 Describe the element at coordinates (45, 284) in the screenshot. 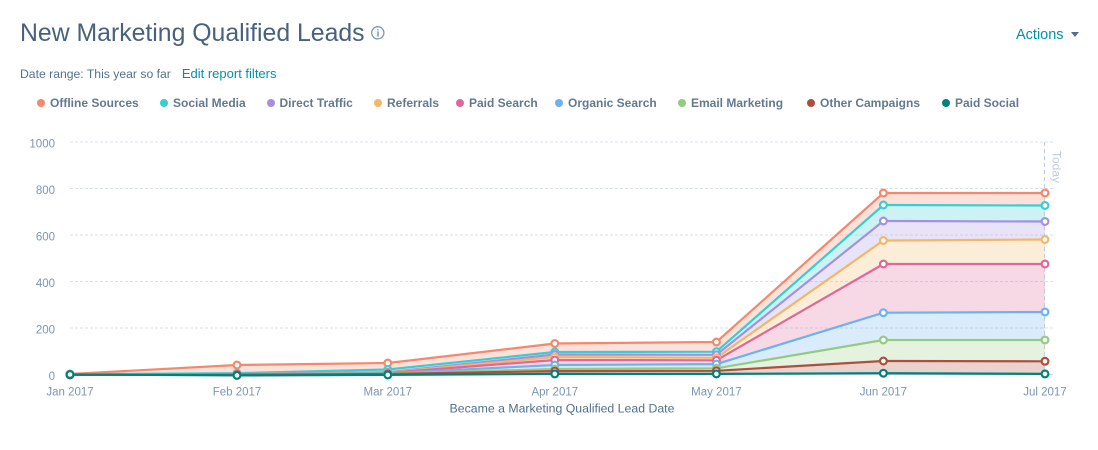

I see `svg-text: 400` at that location.